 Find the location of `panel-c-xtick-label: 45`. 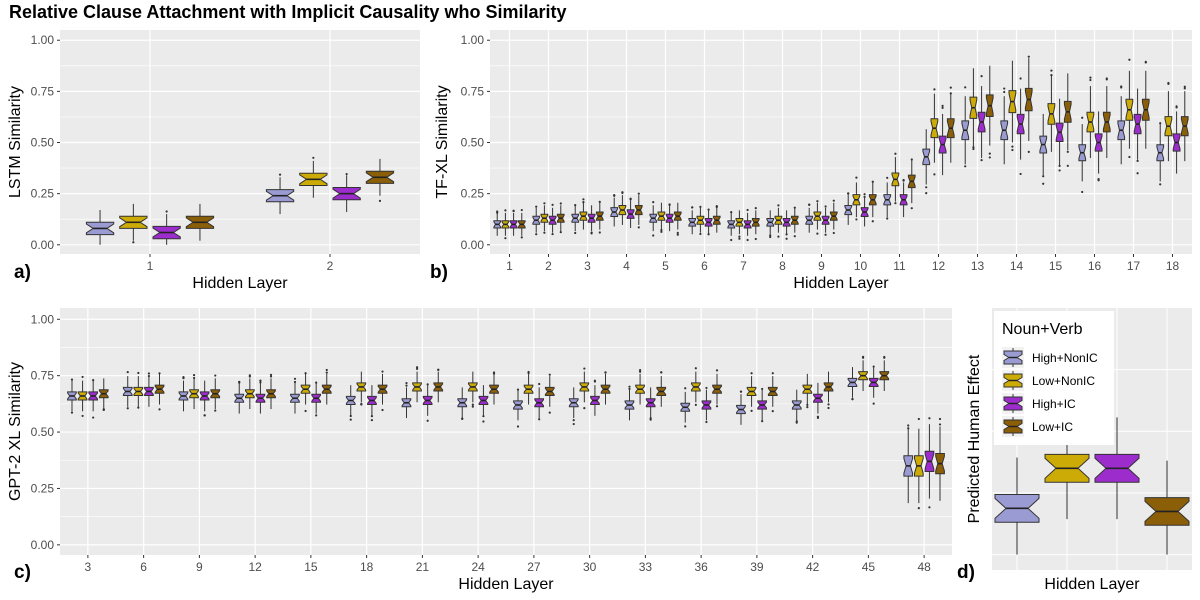

panel-c-xtick-label: 45 is located at coordinates (869, 567).